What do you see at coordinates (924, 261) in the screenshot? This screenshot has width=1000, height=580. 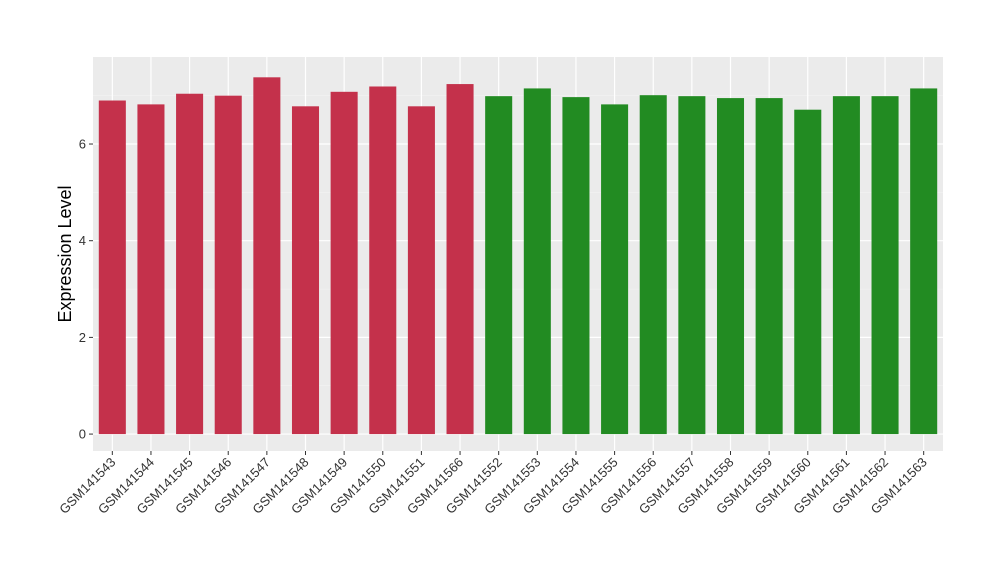 I see `bar-GSM141563` at bounding box center [924, 261].